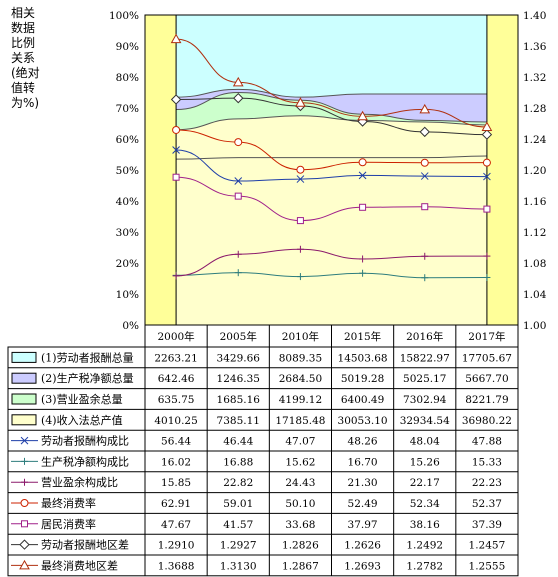  What do you see at coordinates (68, 503) in the screenshot?
I see `row-label: 最终消费率` at bounding box center [68, 503].